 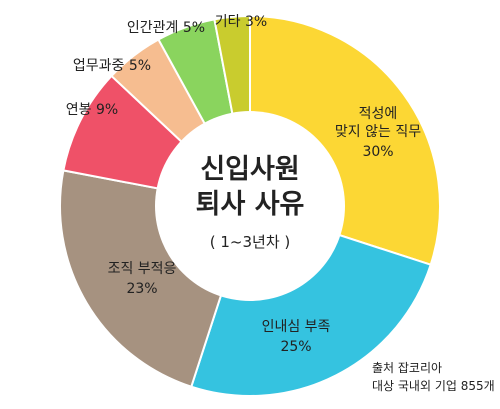 What do you see at coordinates (407, 368) in the screenshot?
I see `source-line-1: 출처 잡코리아` at bounding box center [407, 368].